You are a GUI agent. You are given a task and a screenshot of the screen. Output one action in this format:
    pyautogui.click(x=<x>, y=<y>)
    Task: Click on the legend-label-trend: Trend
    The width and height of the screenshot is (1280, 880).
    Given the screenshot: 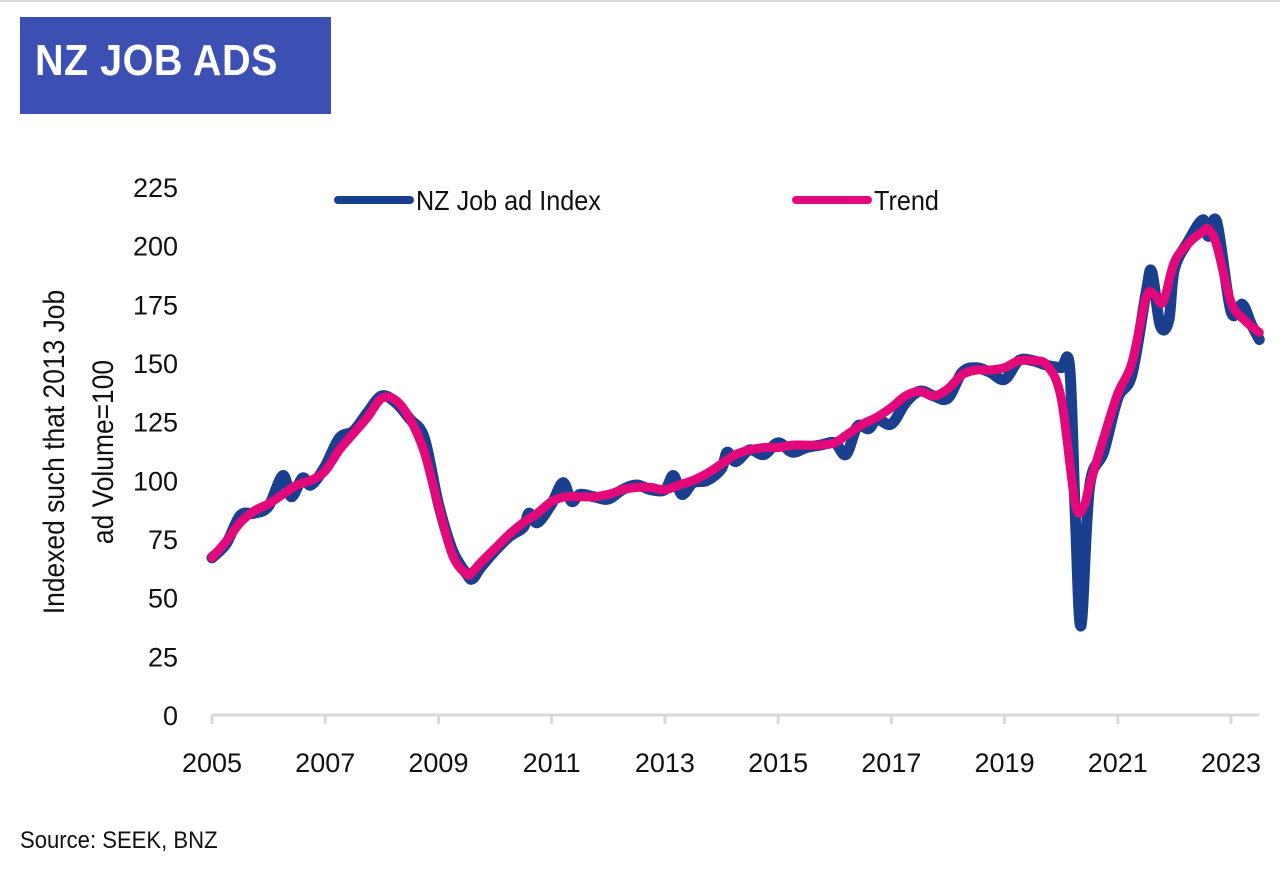 What is the action you would take?
    pyautogui.click(x=906, y=201)
    